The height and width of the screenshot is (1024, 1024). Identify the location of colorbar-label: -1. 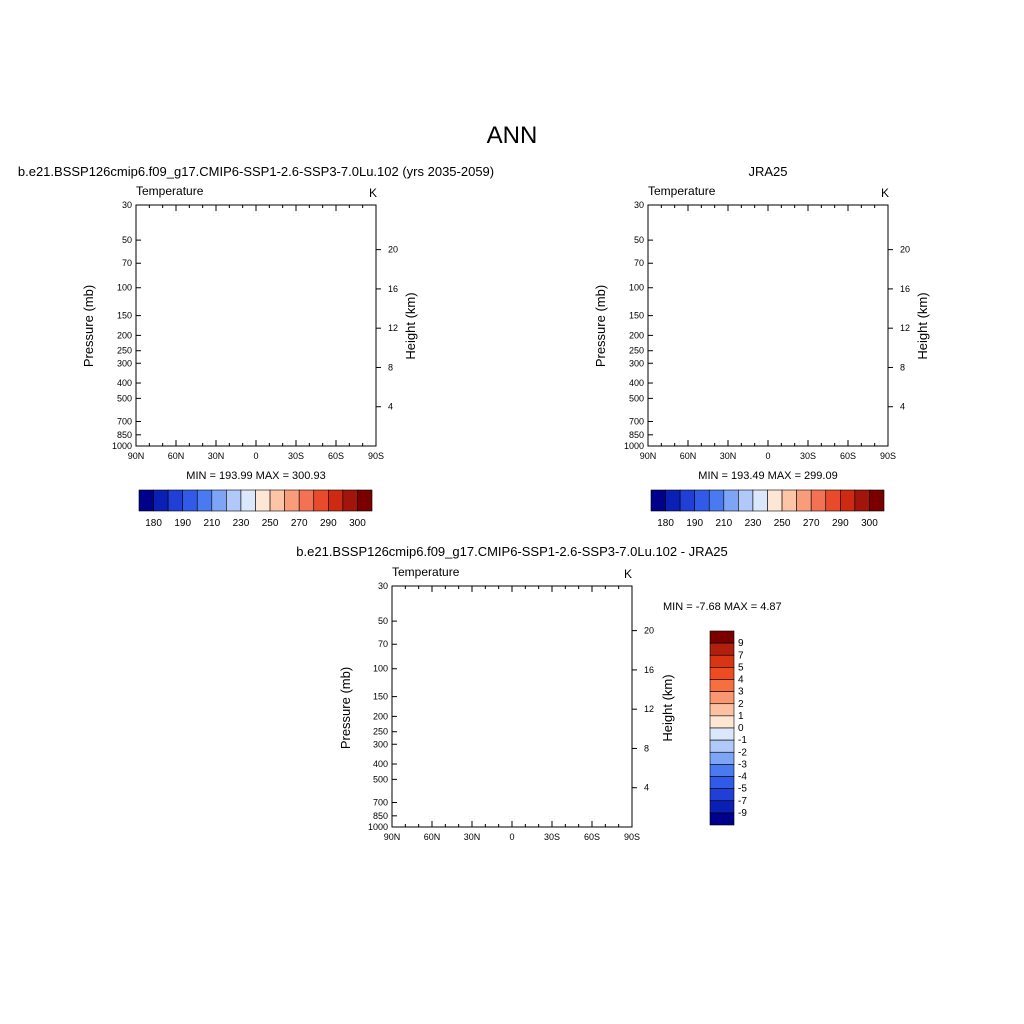
(742, 740).